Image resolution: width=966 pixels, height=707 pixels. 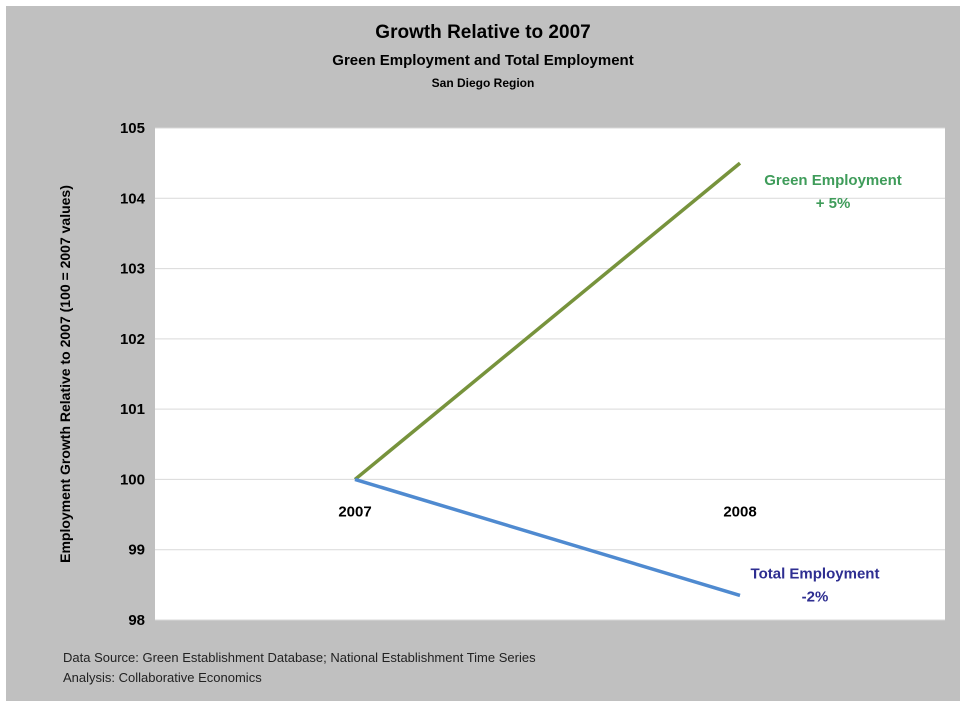 I want to click on y-tick-label: 105, so click(x=132, y=128).